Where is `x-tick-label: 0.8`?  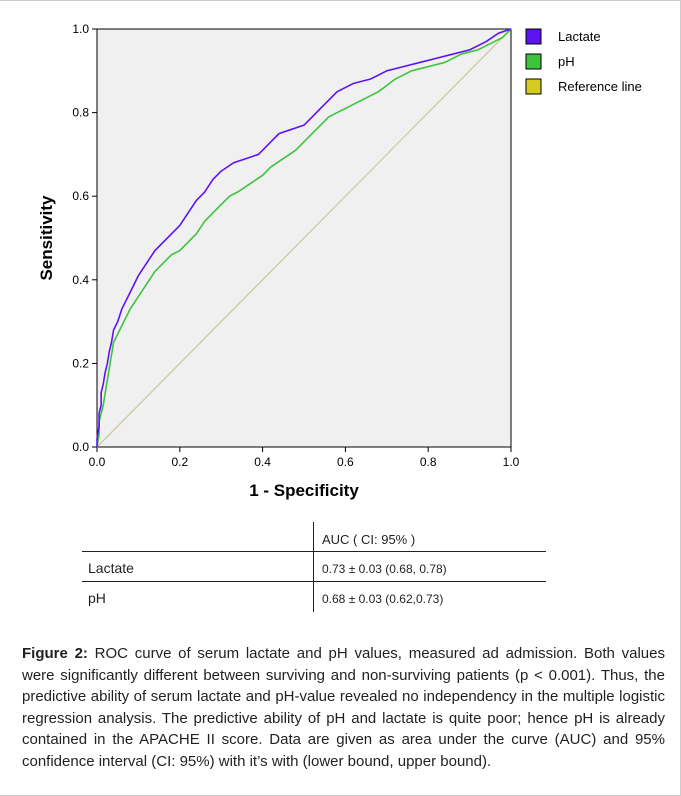
x-tick-label: 0.8 is located at coordinates (428, 462).